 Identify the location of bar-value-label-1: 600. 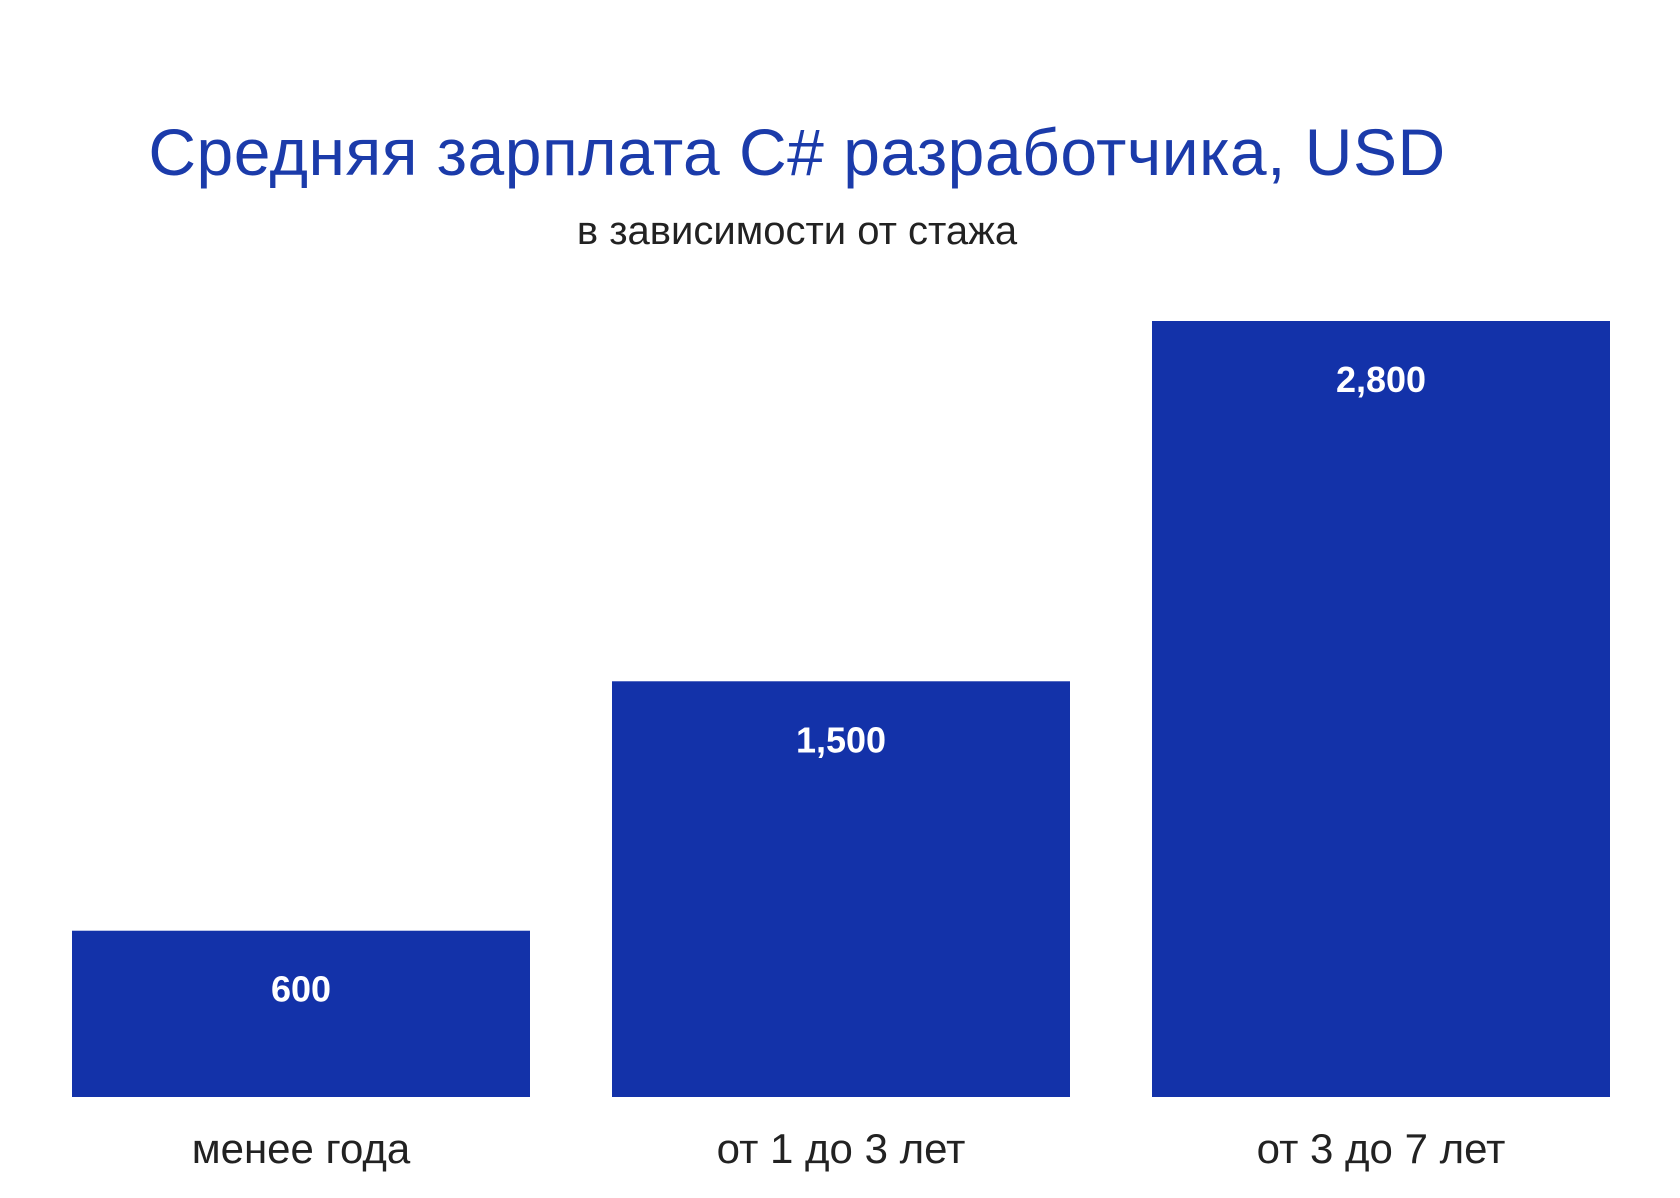
(301, 989).